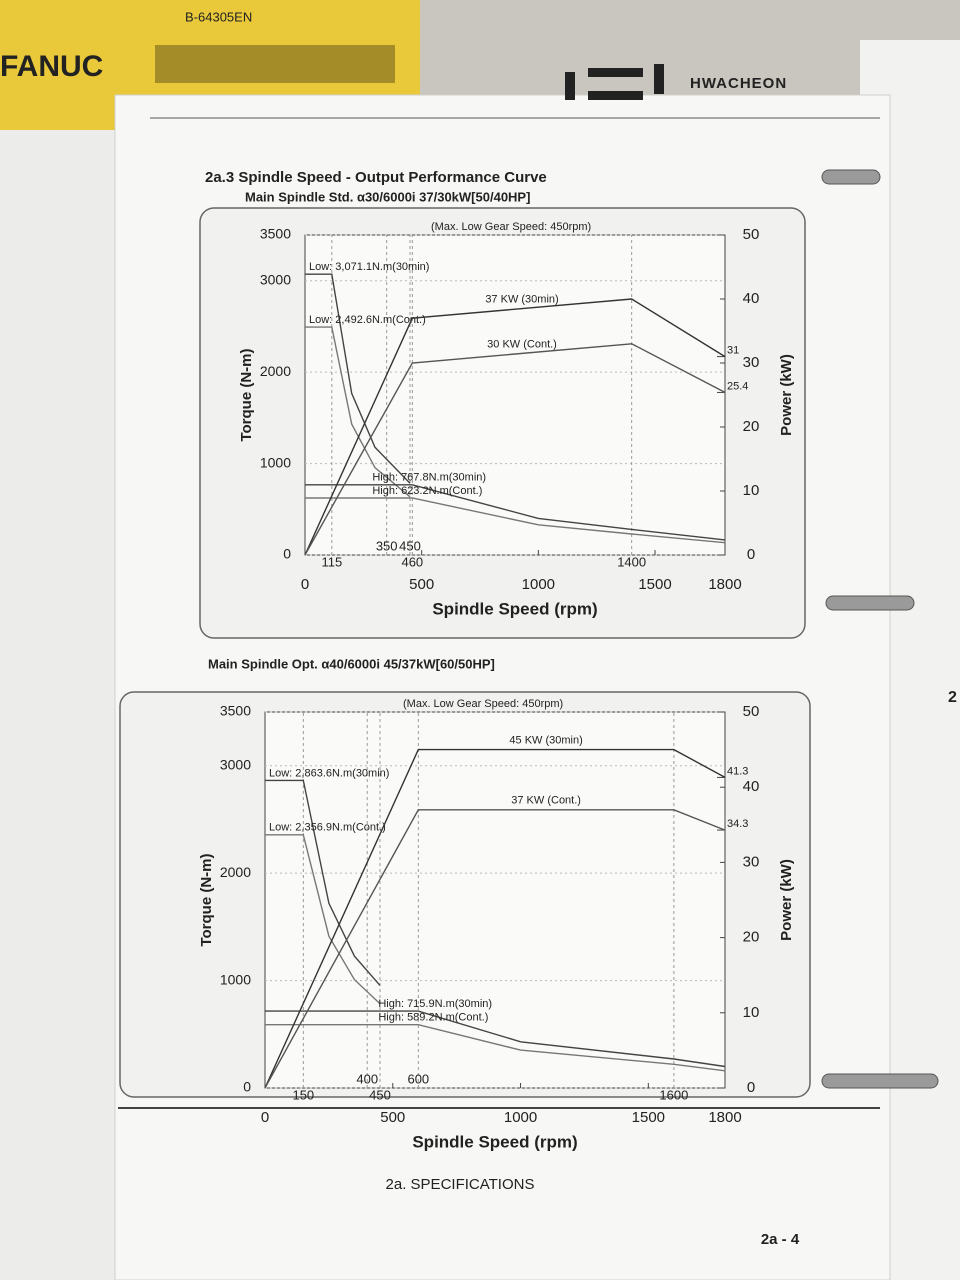  Describe the element at coordinates (880, 629) in the screenshot. I see `binder-rings` at that location.